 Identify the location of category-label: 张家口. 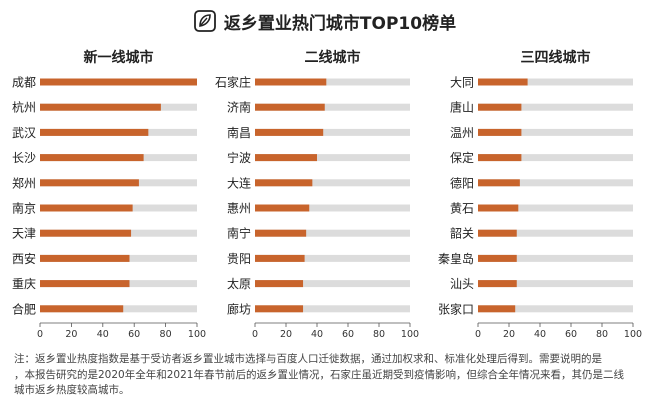
(456, 308).